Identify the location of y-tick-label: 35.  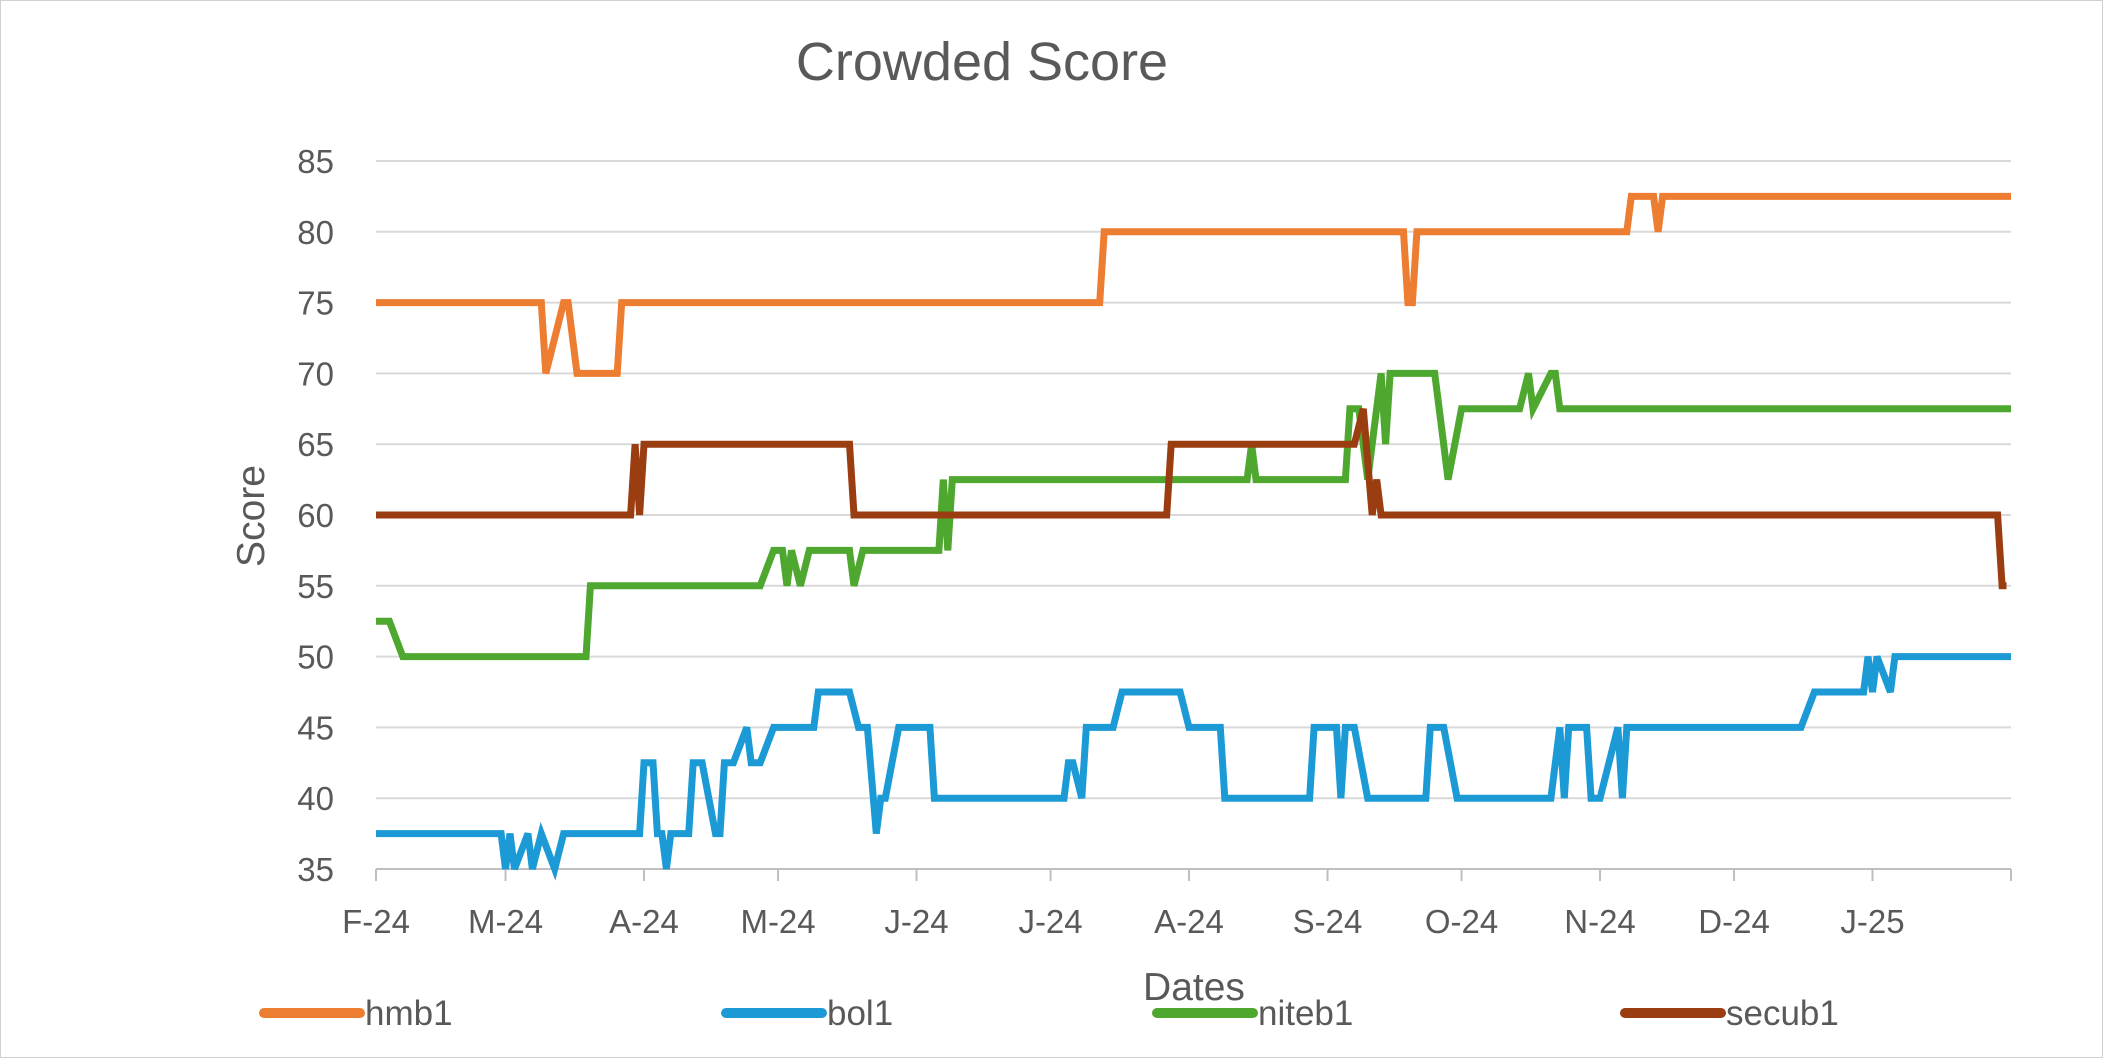
(315, 869).